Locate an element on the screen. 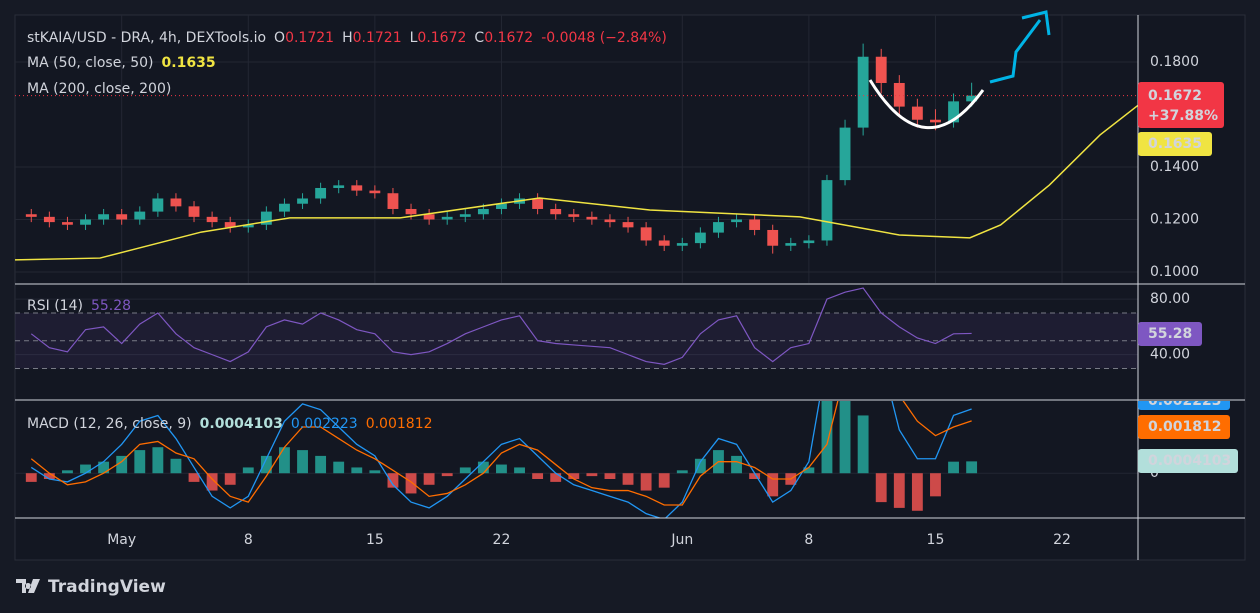  ma-name: MA (200, close, 200) is located at coordinates (99, 89).